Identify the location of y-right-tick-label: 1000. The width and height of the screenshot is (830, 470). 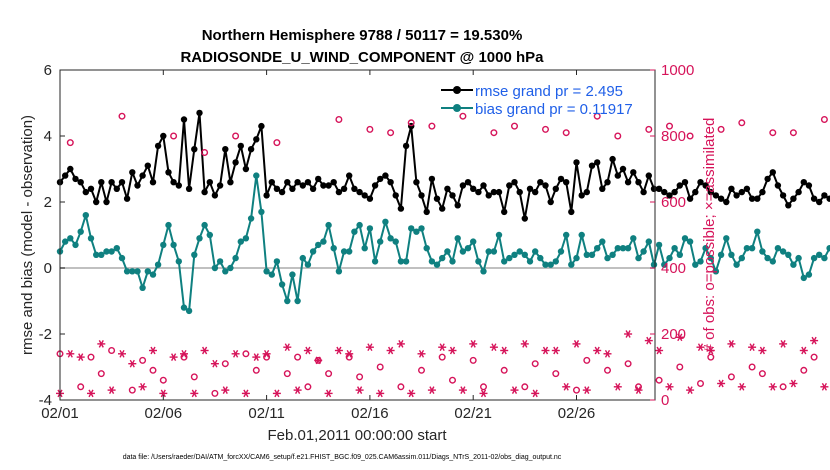
(677, 70).